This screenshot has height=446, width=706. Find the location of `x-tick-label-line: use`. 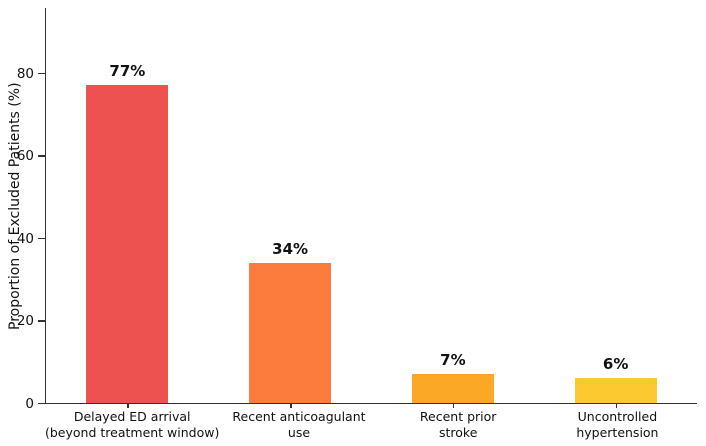

x-tick-label-line: use is located at coordinates (299, 432).